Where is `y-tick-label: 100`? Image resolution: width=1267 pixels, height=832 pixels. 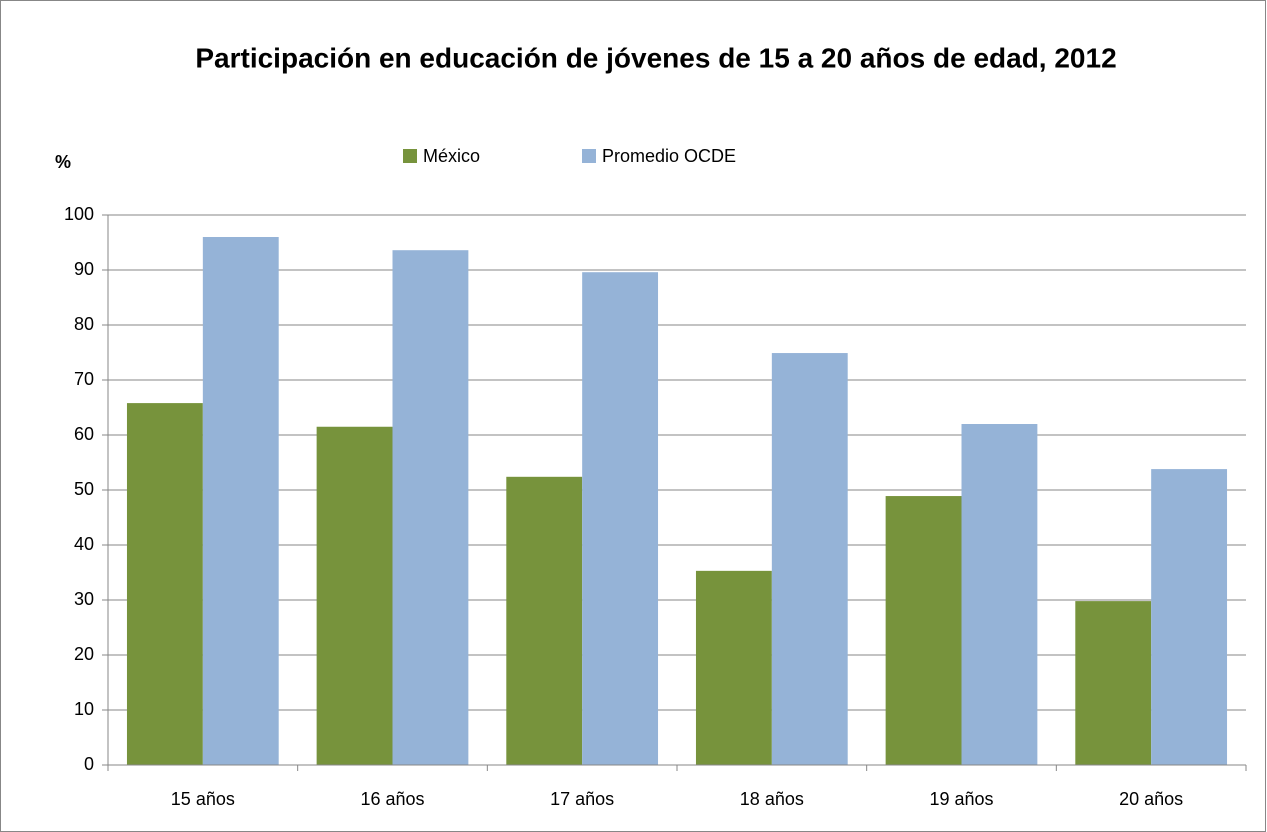
y-tick-label: 100 is located at coordinates (79, 214).